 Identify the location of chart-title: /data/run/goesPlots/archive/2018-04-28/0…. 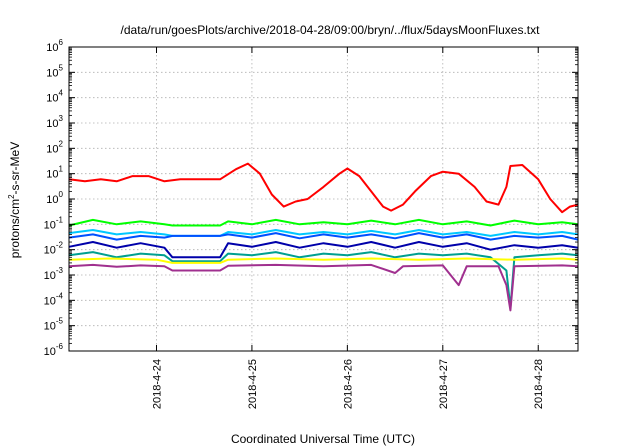
(331, 30).